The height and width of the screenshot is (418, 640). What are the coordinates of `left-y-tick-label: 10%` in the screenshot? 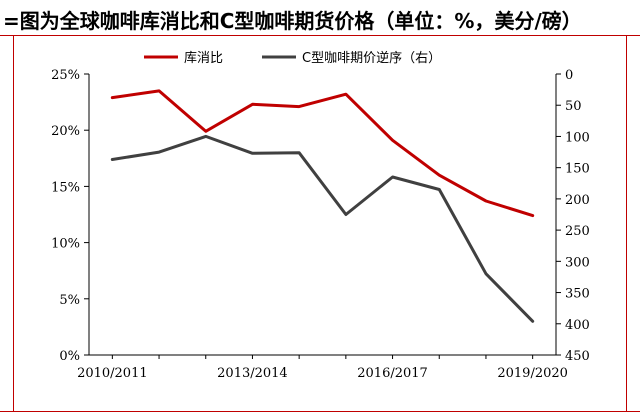 It's located at (65, 244).